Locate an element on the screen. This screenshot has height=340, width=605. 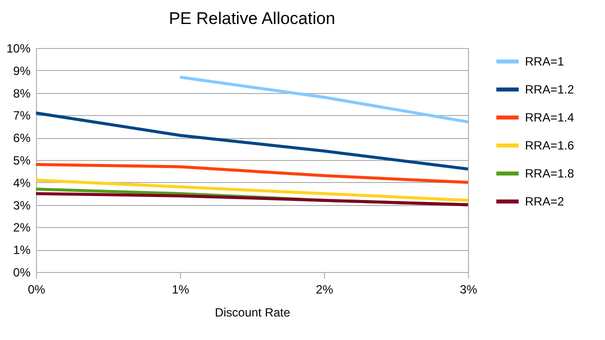
x-tick-label: 3% is located at coordinates (469, 289).